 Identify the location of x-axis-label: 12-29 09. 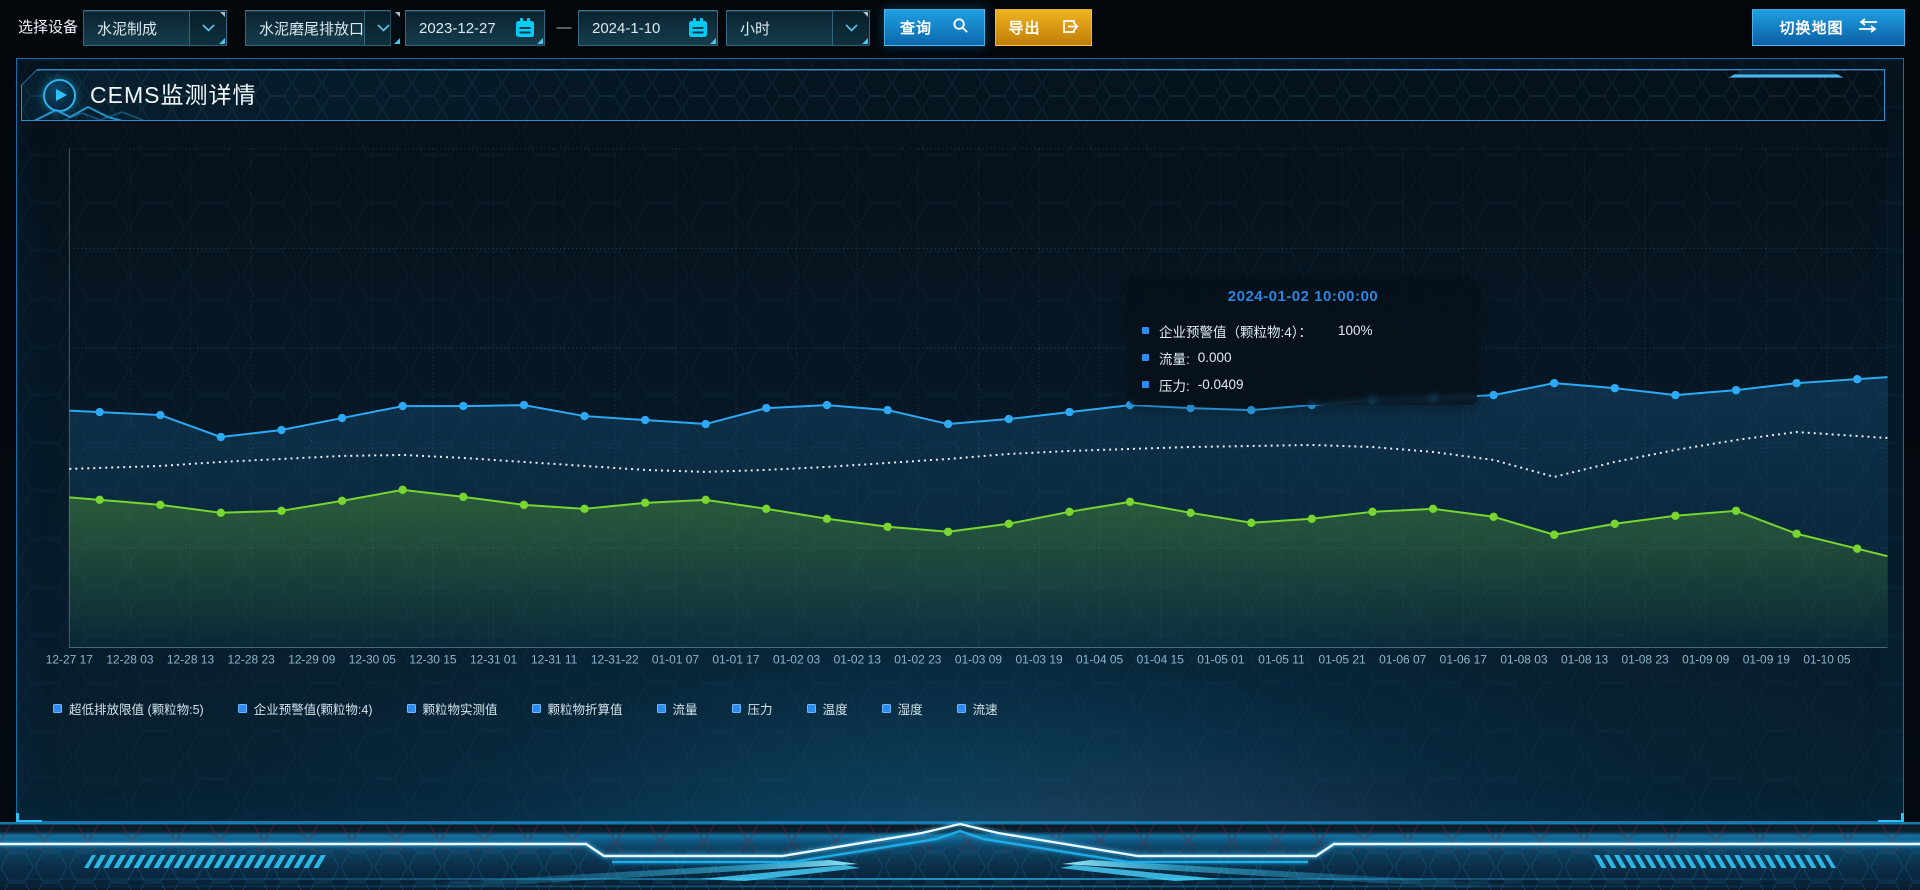
(312, 659).